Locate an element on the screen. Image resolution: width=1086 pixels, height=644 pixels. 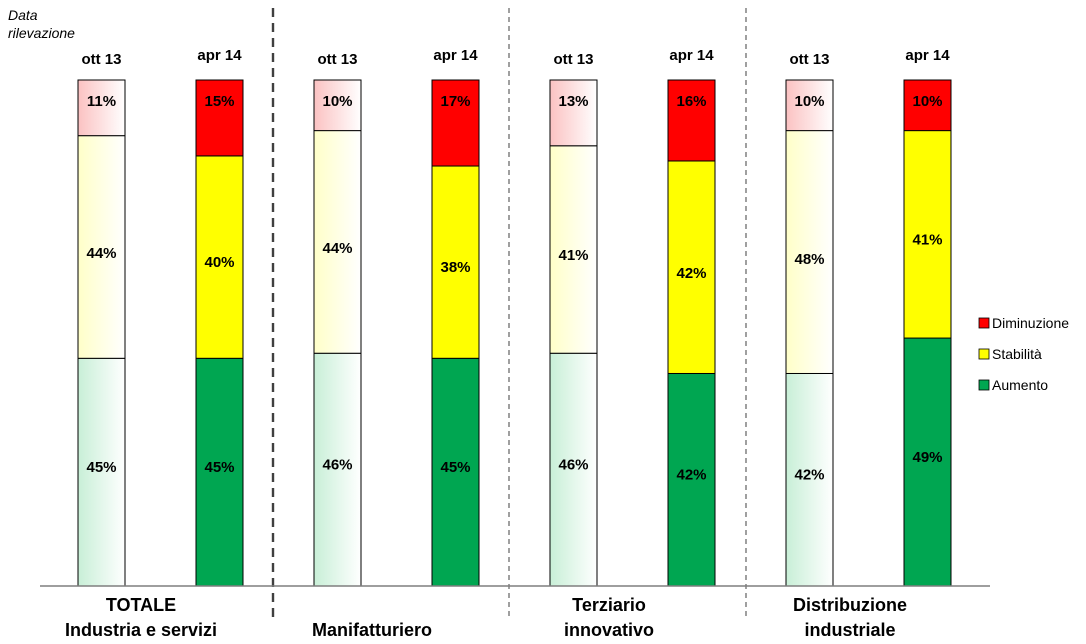
data-rilevazione-note-line2: rilevazione is located at coordinates (41, 33).